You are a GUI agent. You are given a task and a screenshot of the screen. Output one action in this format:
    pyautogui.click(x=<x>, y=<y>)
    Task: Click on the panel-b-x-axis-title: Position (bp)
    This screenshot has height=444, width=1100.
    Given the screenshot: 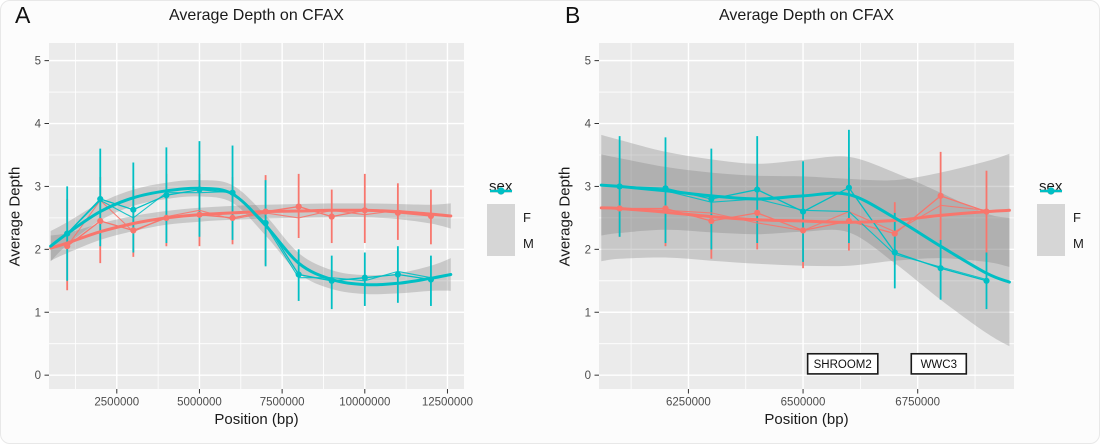 What is the action you would take?
    pyautogui.click(x=806, y=419)
    